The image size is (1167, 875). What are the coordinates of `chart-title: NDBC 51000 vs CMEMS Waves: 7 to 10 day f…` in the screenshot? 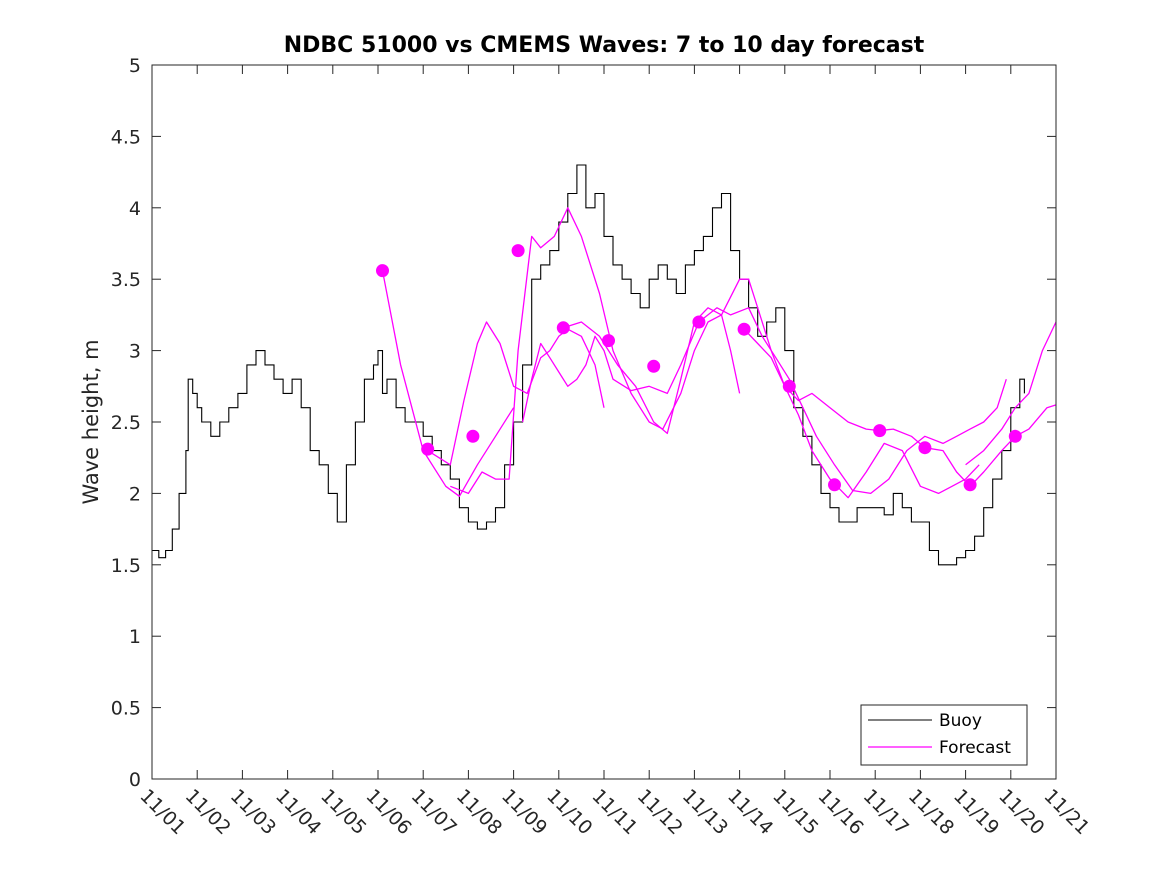 It's located at (604, 45).